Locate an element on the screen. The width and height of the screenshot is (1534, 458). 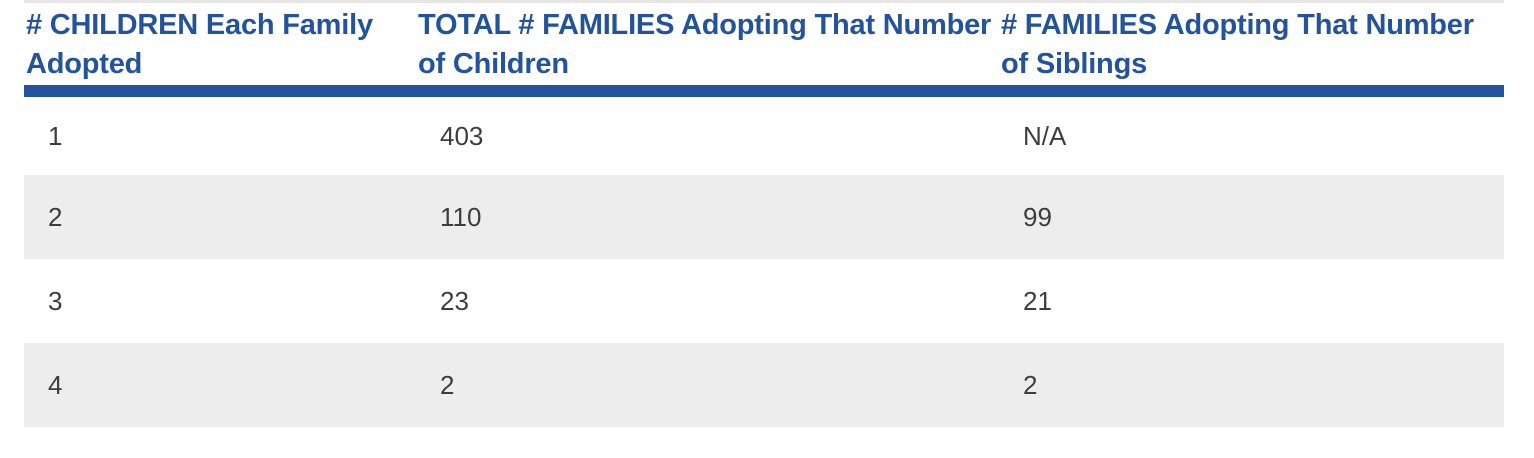
cell-sibling-families: 2 is located at coordinates (1030, 384).